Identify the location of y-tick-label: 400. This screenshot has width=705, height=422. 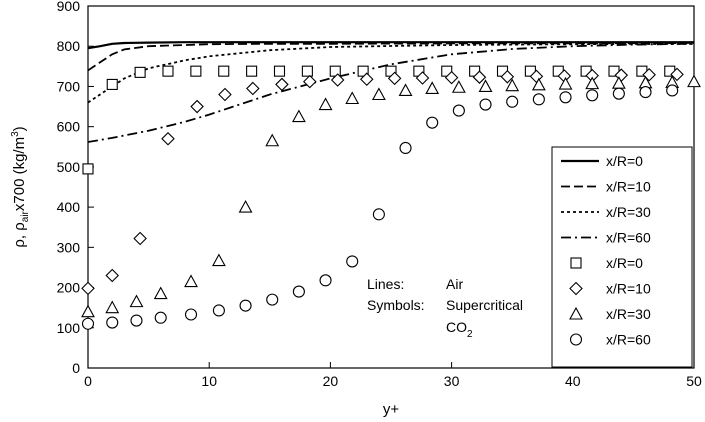
(69, 207).